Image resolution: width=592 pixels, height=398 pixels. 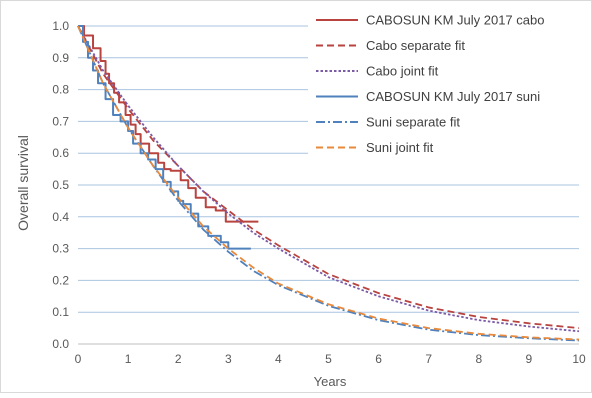 I want to click on x-tick-label: 5, so click(x=328, y=359).